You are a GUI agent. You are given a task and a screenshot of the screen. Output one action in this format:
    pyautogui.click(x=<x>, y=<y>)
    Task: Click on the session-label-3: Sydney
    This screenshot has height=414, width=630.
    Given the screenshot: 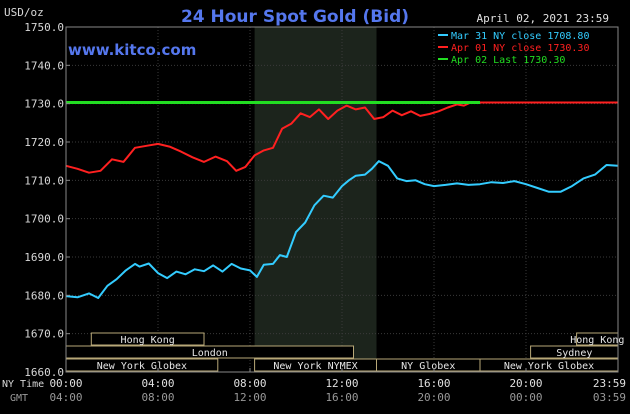 What is the action you would take?
    pyautogui.click(x=574, y=353)
    